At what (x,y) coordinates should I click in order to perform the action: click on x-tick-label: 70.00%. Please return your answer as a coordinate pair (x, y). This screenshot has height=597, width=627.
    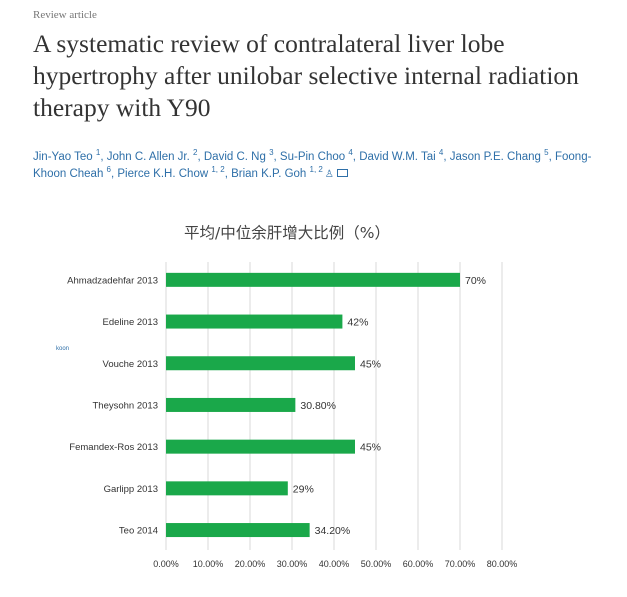
    Looking at the image, I should click on (460, 564).